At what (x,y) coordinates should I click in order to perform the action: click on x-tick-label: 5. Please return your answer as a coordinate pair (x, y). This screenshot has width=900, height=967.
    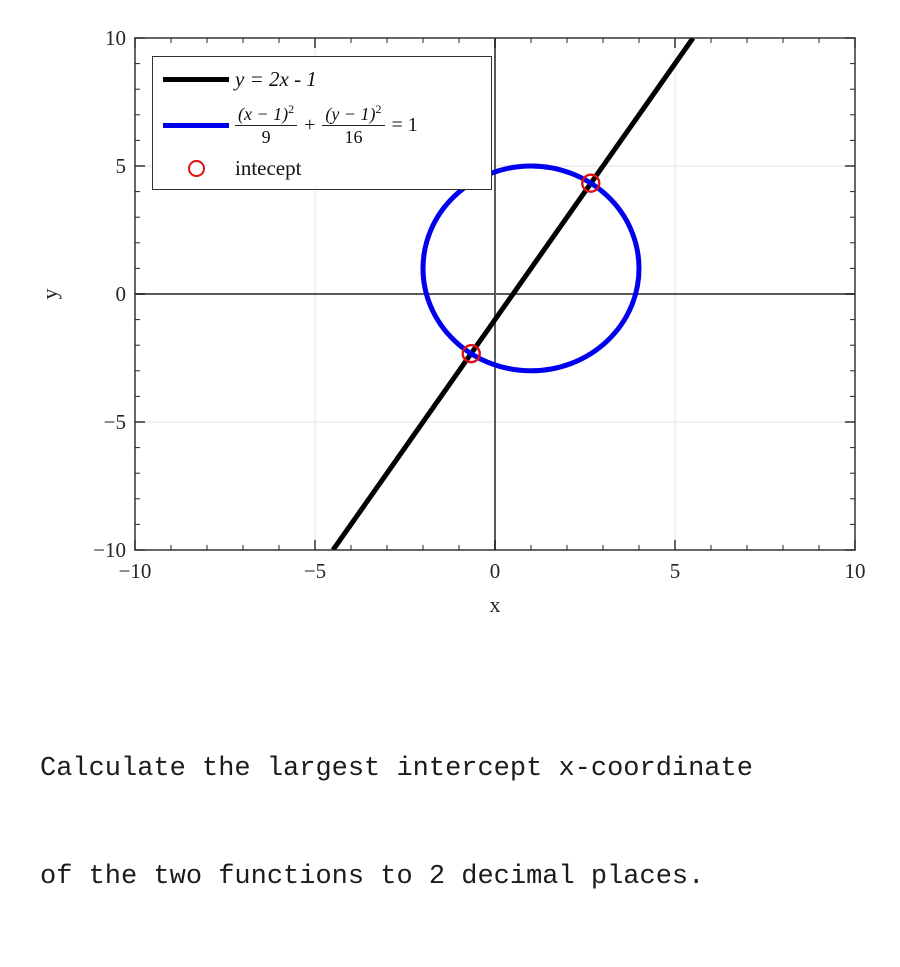
    Looking at the image, I should click on (675, 571).